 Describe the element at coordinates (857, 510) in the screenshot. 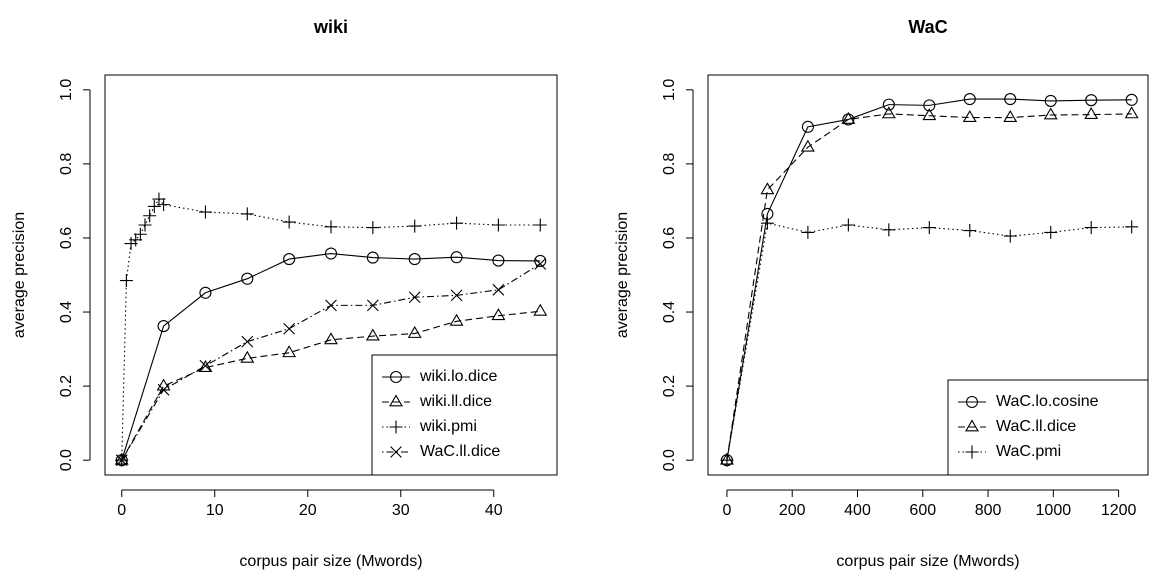

I see `x-tick-label: 400` at that location.